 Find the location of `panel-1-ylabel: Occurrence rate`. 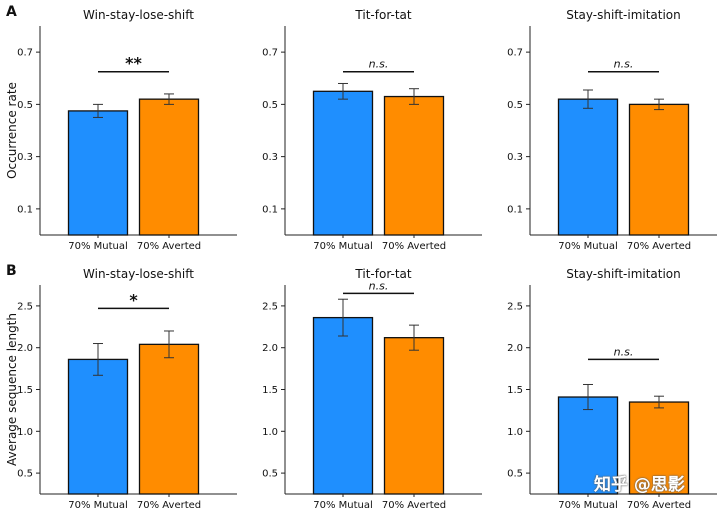

panel-1-ylabel: Occurrence rate is located at coordinates (12, 130).